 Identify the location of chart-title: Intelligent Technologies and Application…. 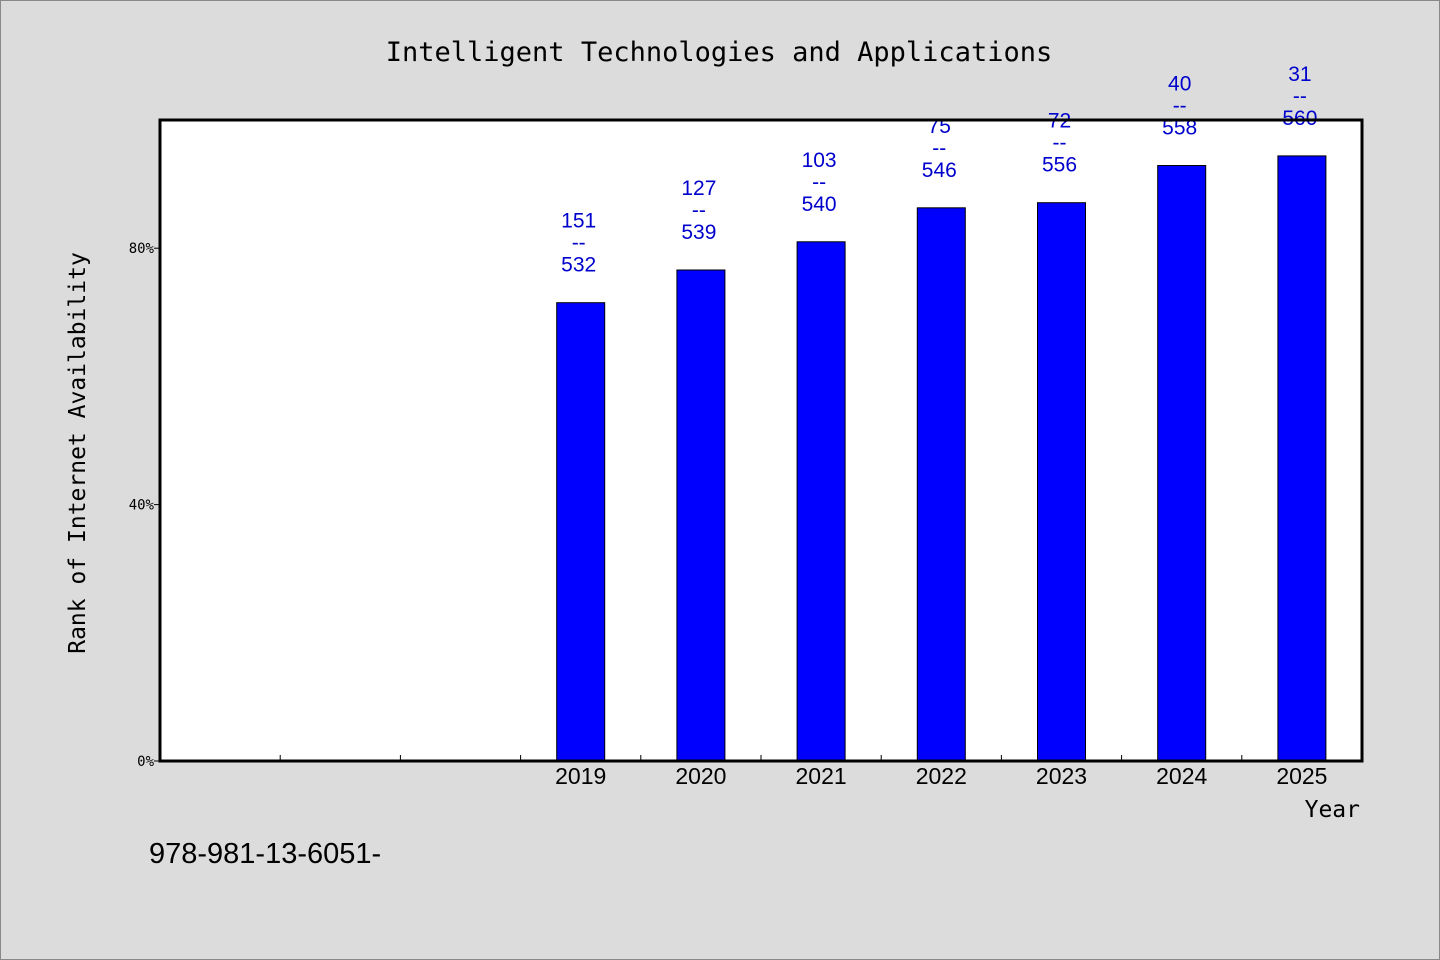
(719, 52).